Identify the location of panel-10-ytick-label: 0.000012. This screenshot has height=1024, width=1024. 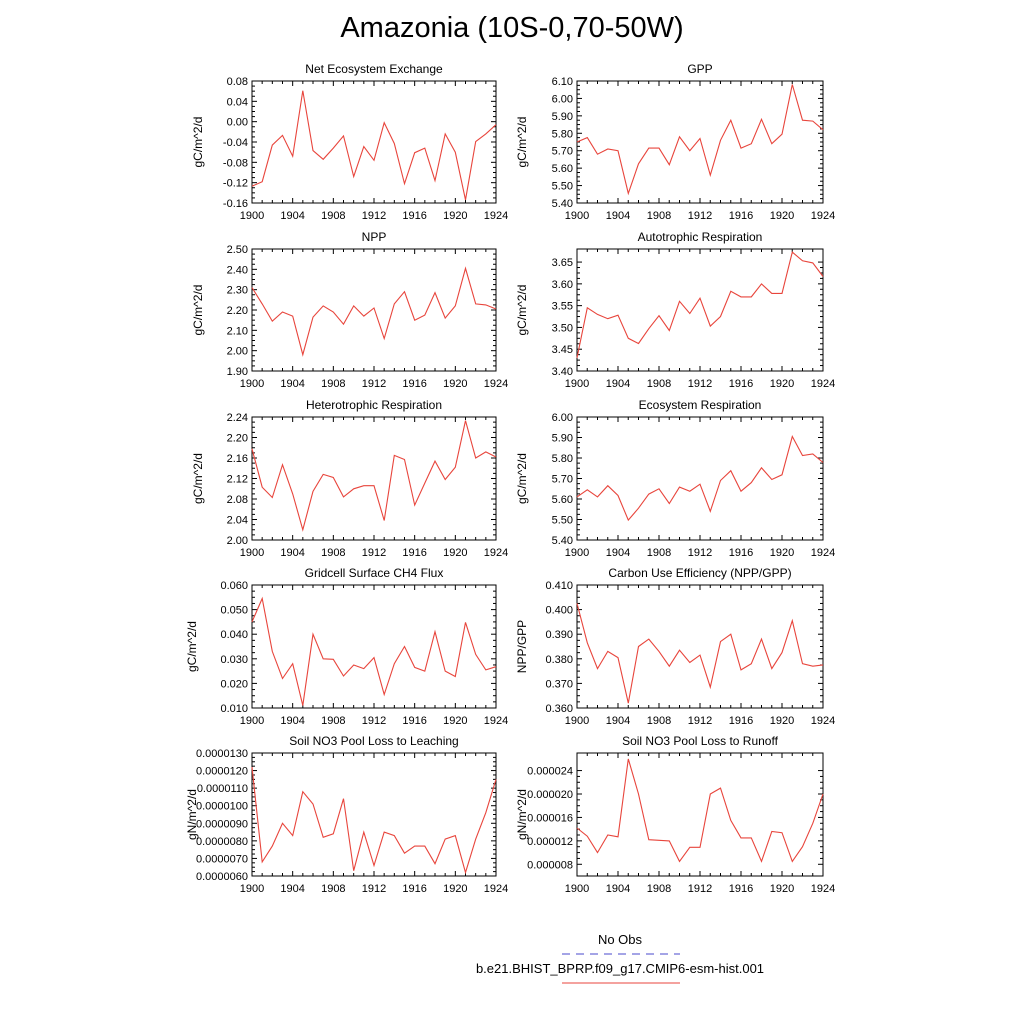
(550, 842).